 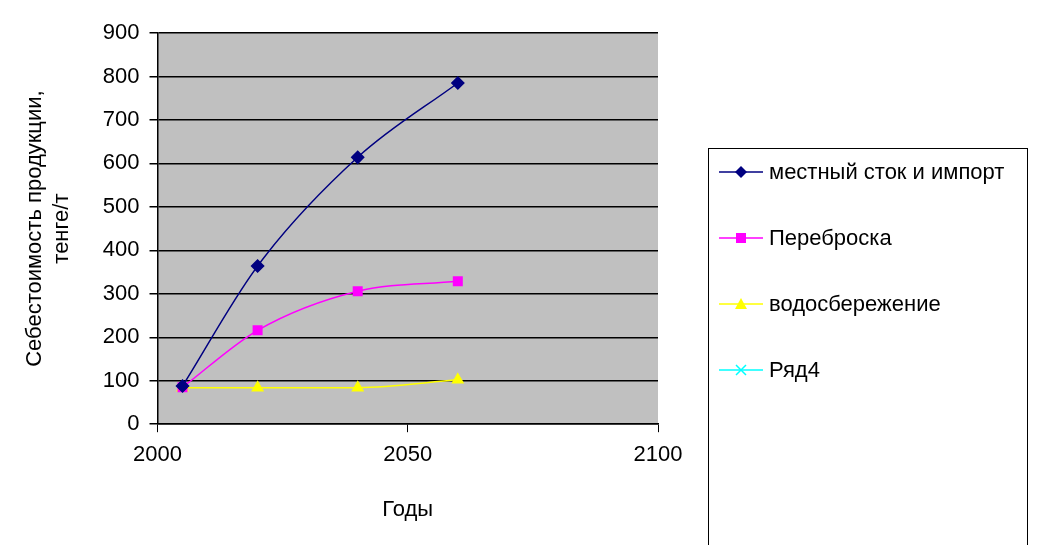 I want to click on y-tick-label: 900, so click(x=121, y=32).